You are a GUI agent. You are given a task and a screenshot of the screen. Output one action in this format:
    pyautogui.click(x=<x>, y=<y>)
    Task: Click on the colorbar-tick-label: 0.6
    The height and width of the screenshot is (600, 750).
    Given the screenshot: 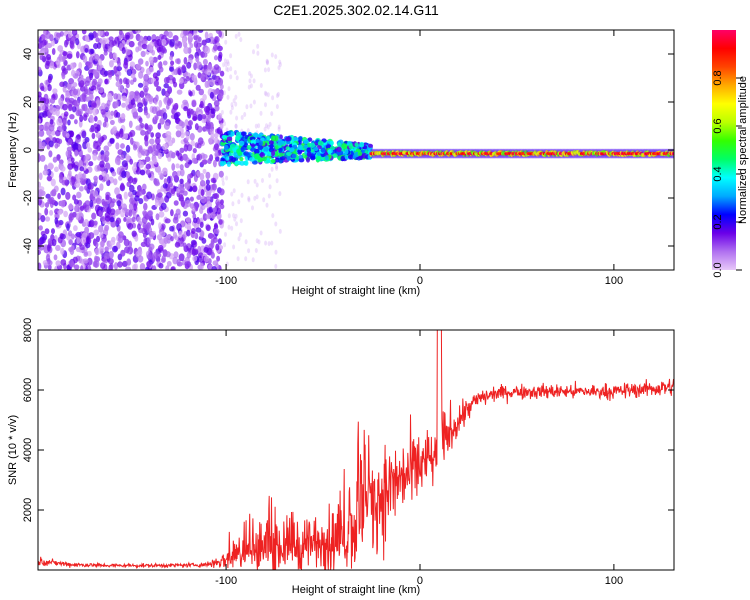 What is the action you would take?
    pyautogui.click(x=718, y=125)
    